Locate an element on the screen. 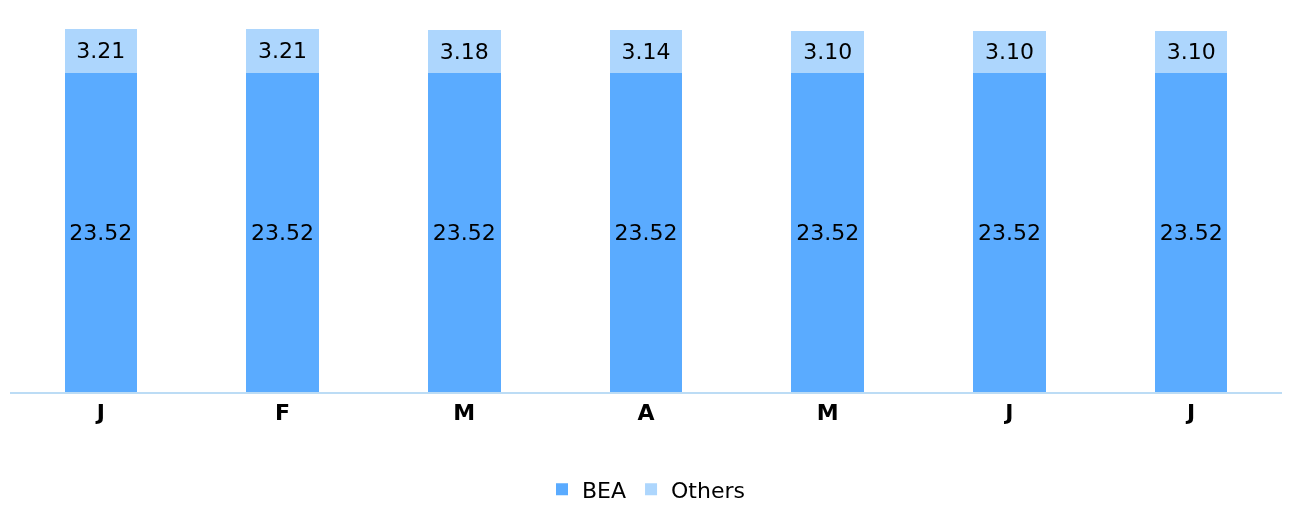 This screenshot has height=520, width=1292. x-tick-label: F is located at coordinates (283, 413).